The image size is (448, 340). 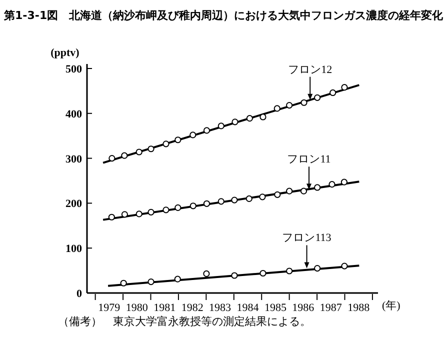 What do you see at coordinates (65, 53) in the screenshot?
I see `y-axis-title: (pptv)` at bounding box center [65, 53].